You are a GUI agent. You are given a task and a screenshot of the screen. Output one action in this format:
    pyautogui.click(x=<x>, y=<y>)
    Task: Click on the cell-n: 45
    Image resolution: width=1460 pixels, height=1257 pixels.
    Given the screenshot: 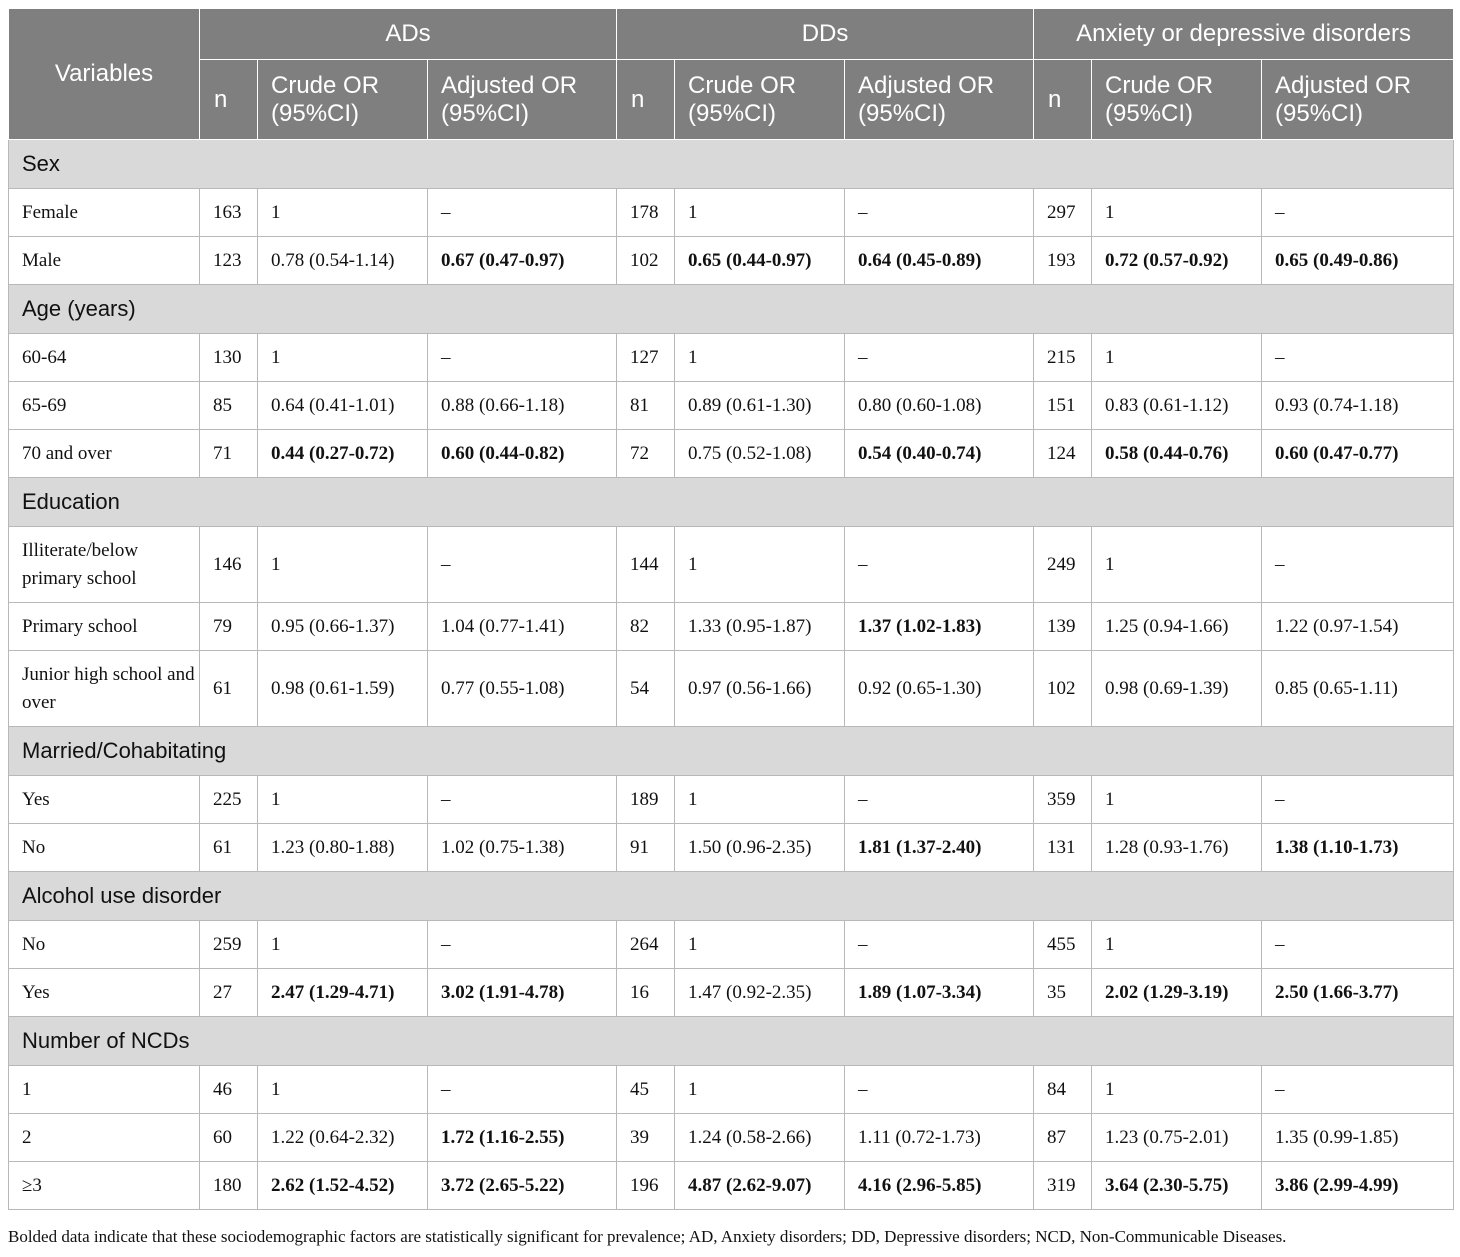 What is the action you would take?
    pyautogui.click(x=646, y=1089)
    